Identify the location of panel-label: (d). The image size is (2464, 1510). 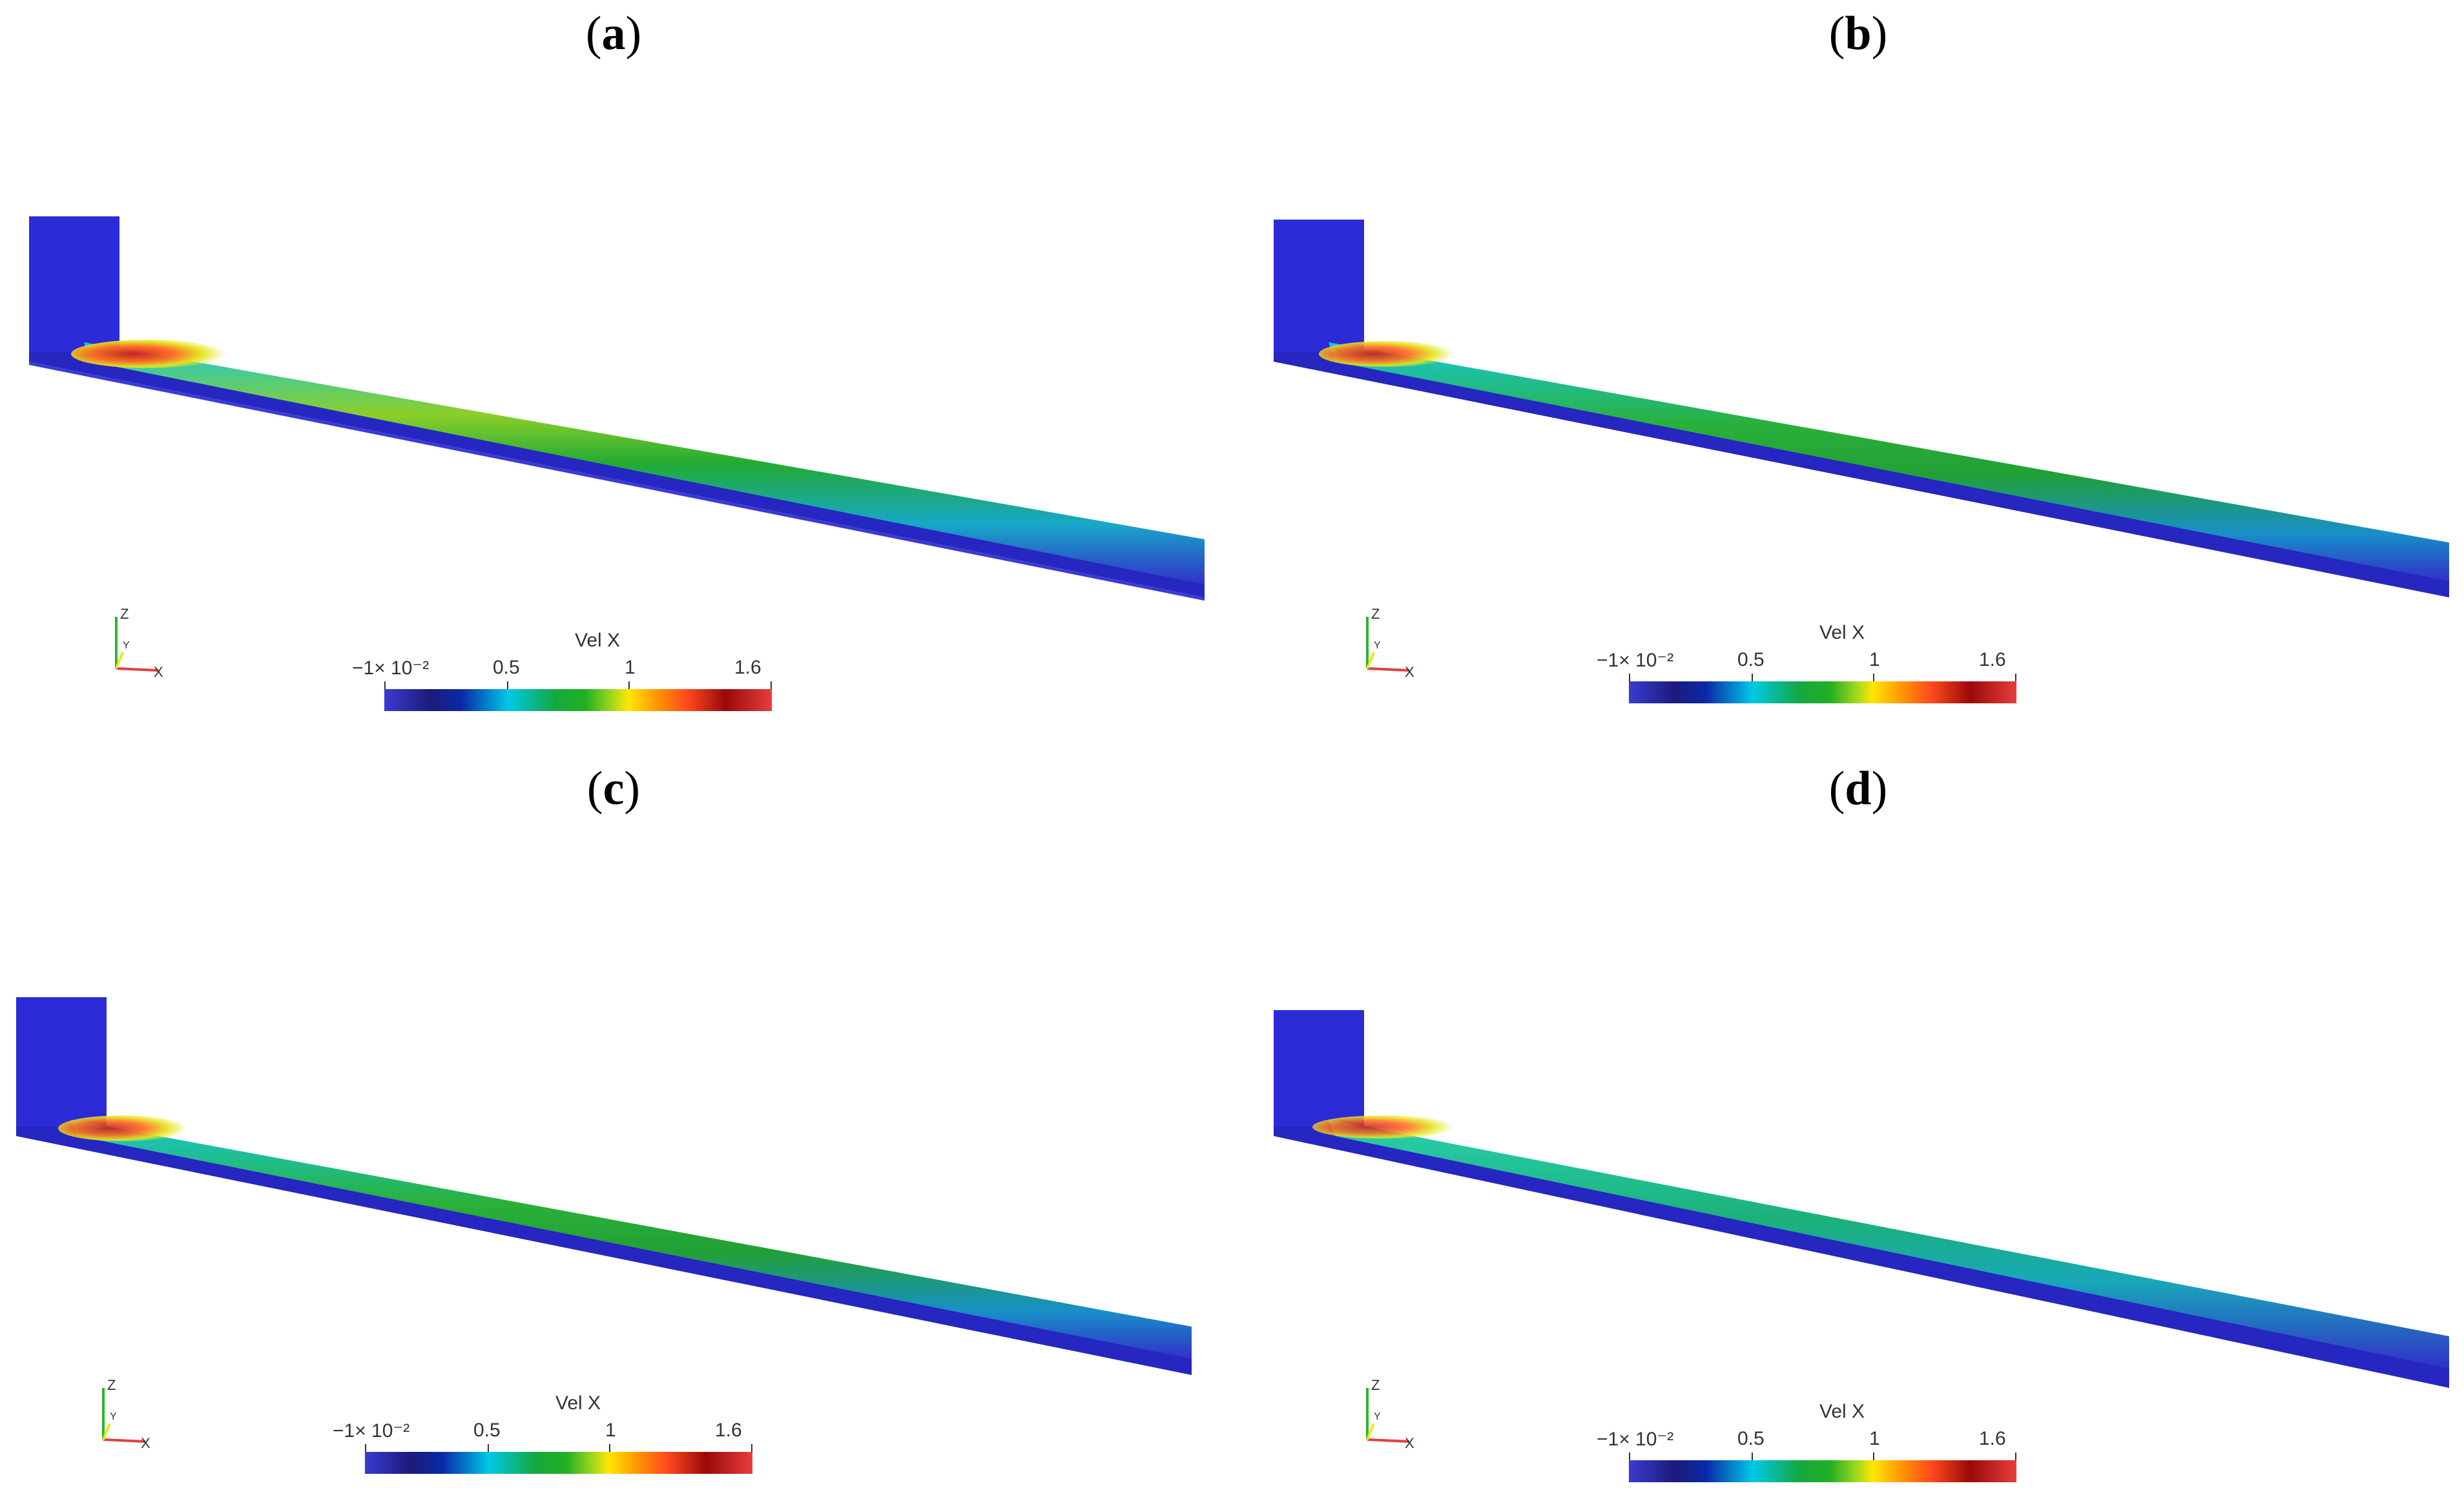
(1858, 788).